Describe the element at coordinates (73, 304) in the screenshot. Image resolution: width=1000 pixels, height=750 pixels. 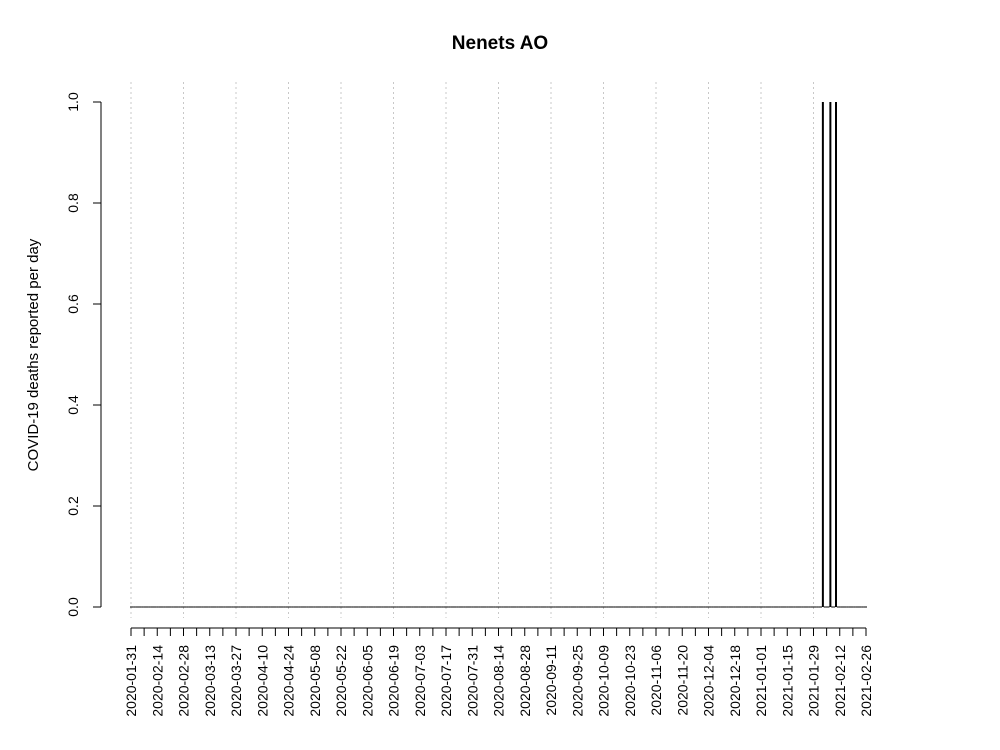
I see `y-tick-label: 0.6` at that location.